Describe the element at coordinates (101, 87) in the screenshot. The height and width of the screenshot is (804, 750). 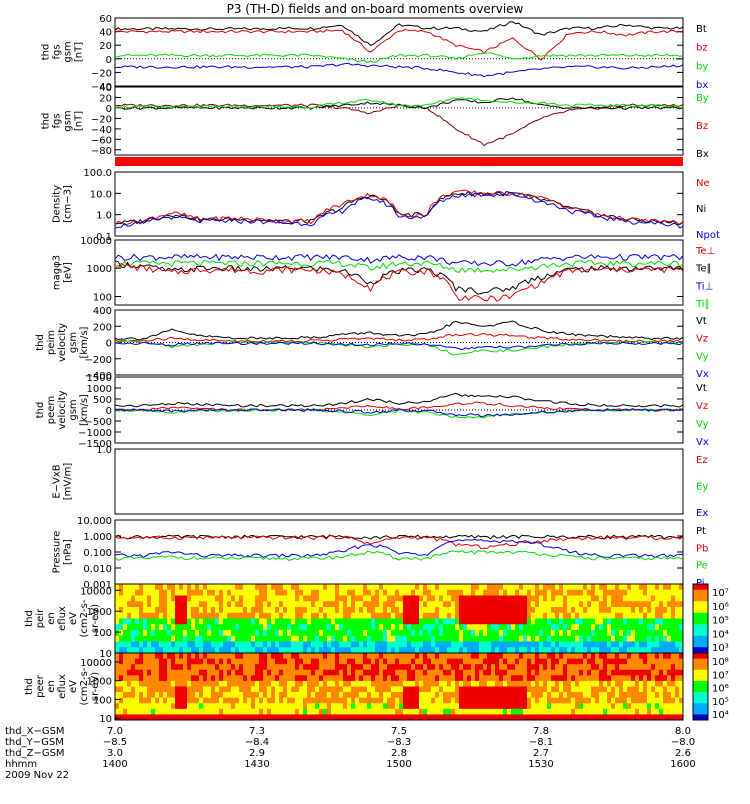
I see `y-tick-label: −40` at that location.